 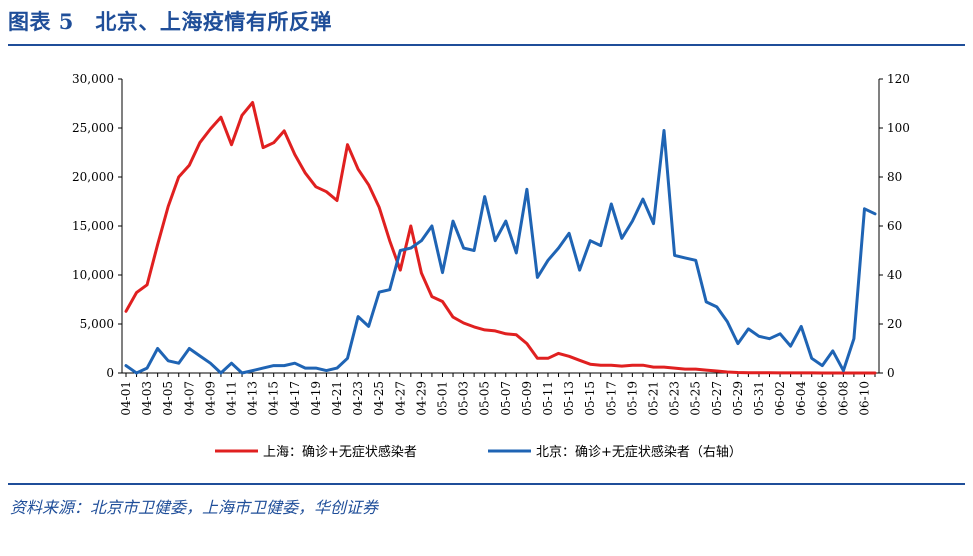 I want to click on legend: 上海：确诊+无症状感染者 北京：确诊+无症状感染者（右轴）, so click(x=478, y=452).